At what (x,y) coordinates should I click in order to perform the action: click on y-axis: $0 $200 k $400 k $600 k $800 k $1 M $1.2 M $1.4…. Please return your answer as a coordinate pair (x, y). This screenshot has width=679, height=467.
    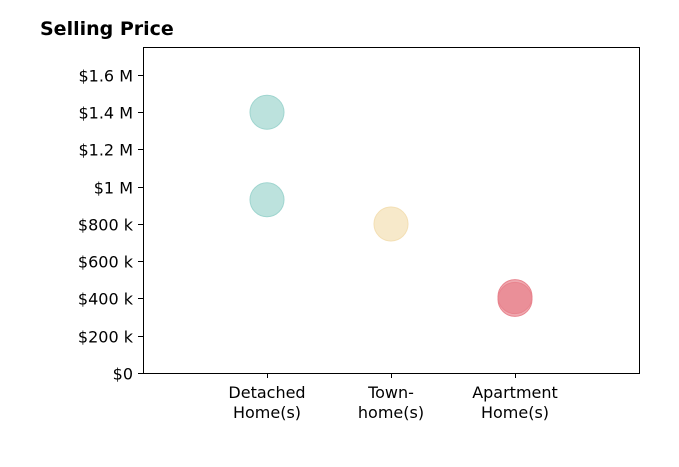
    Looking at the image, I should click on (110, 225).